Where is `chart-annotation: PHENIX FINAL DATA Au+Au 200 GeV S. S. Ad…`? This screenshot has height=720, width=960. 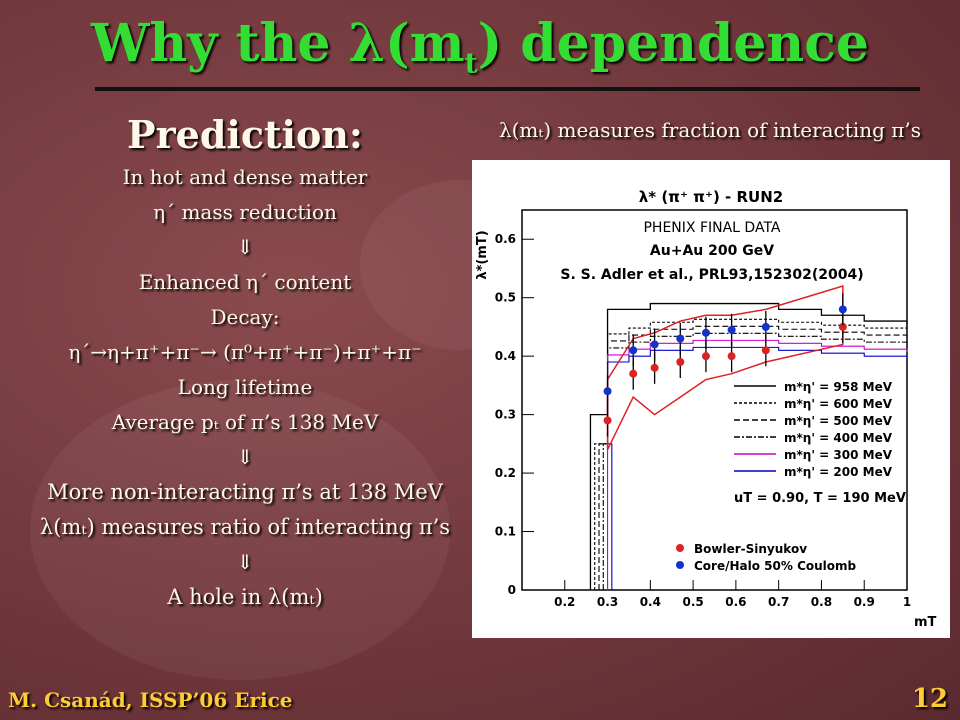
chart-annotation: PHENIX FINAL DATA Au+Au 200 GeV S. S. Ad… is located at coordinates (711, 251).